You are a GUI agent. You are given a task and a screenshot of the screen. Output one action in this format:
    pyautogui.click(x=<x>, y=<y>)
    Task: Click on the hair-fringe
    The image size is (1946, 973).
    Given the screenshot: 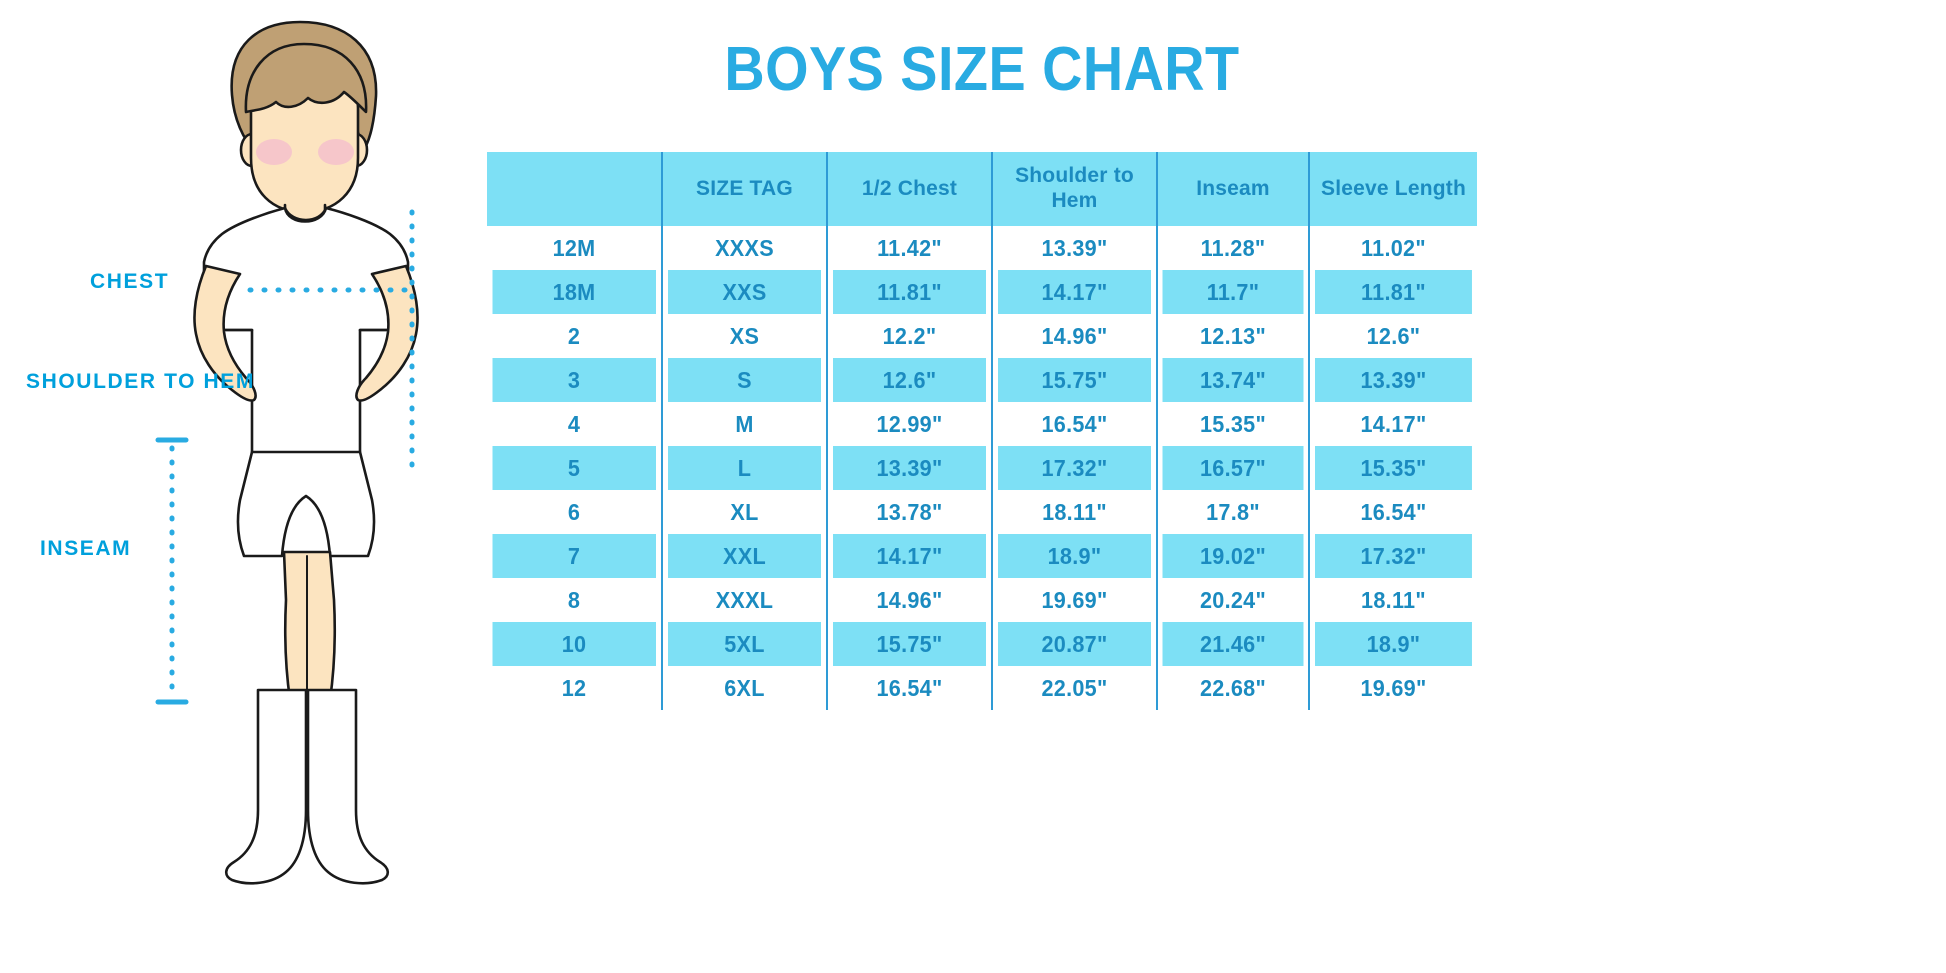 What is the action you would take?
    pyautogui.click(x=306, y=78)
    